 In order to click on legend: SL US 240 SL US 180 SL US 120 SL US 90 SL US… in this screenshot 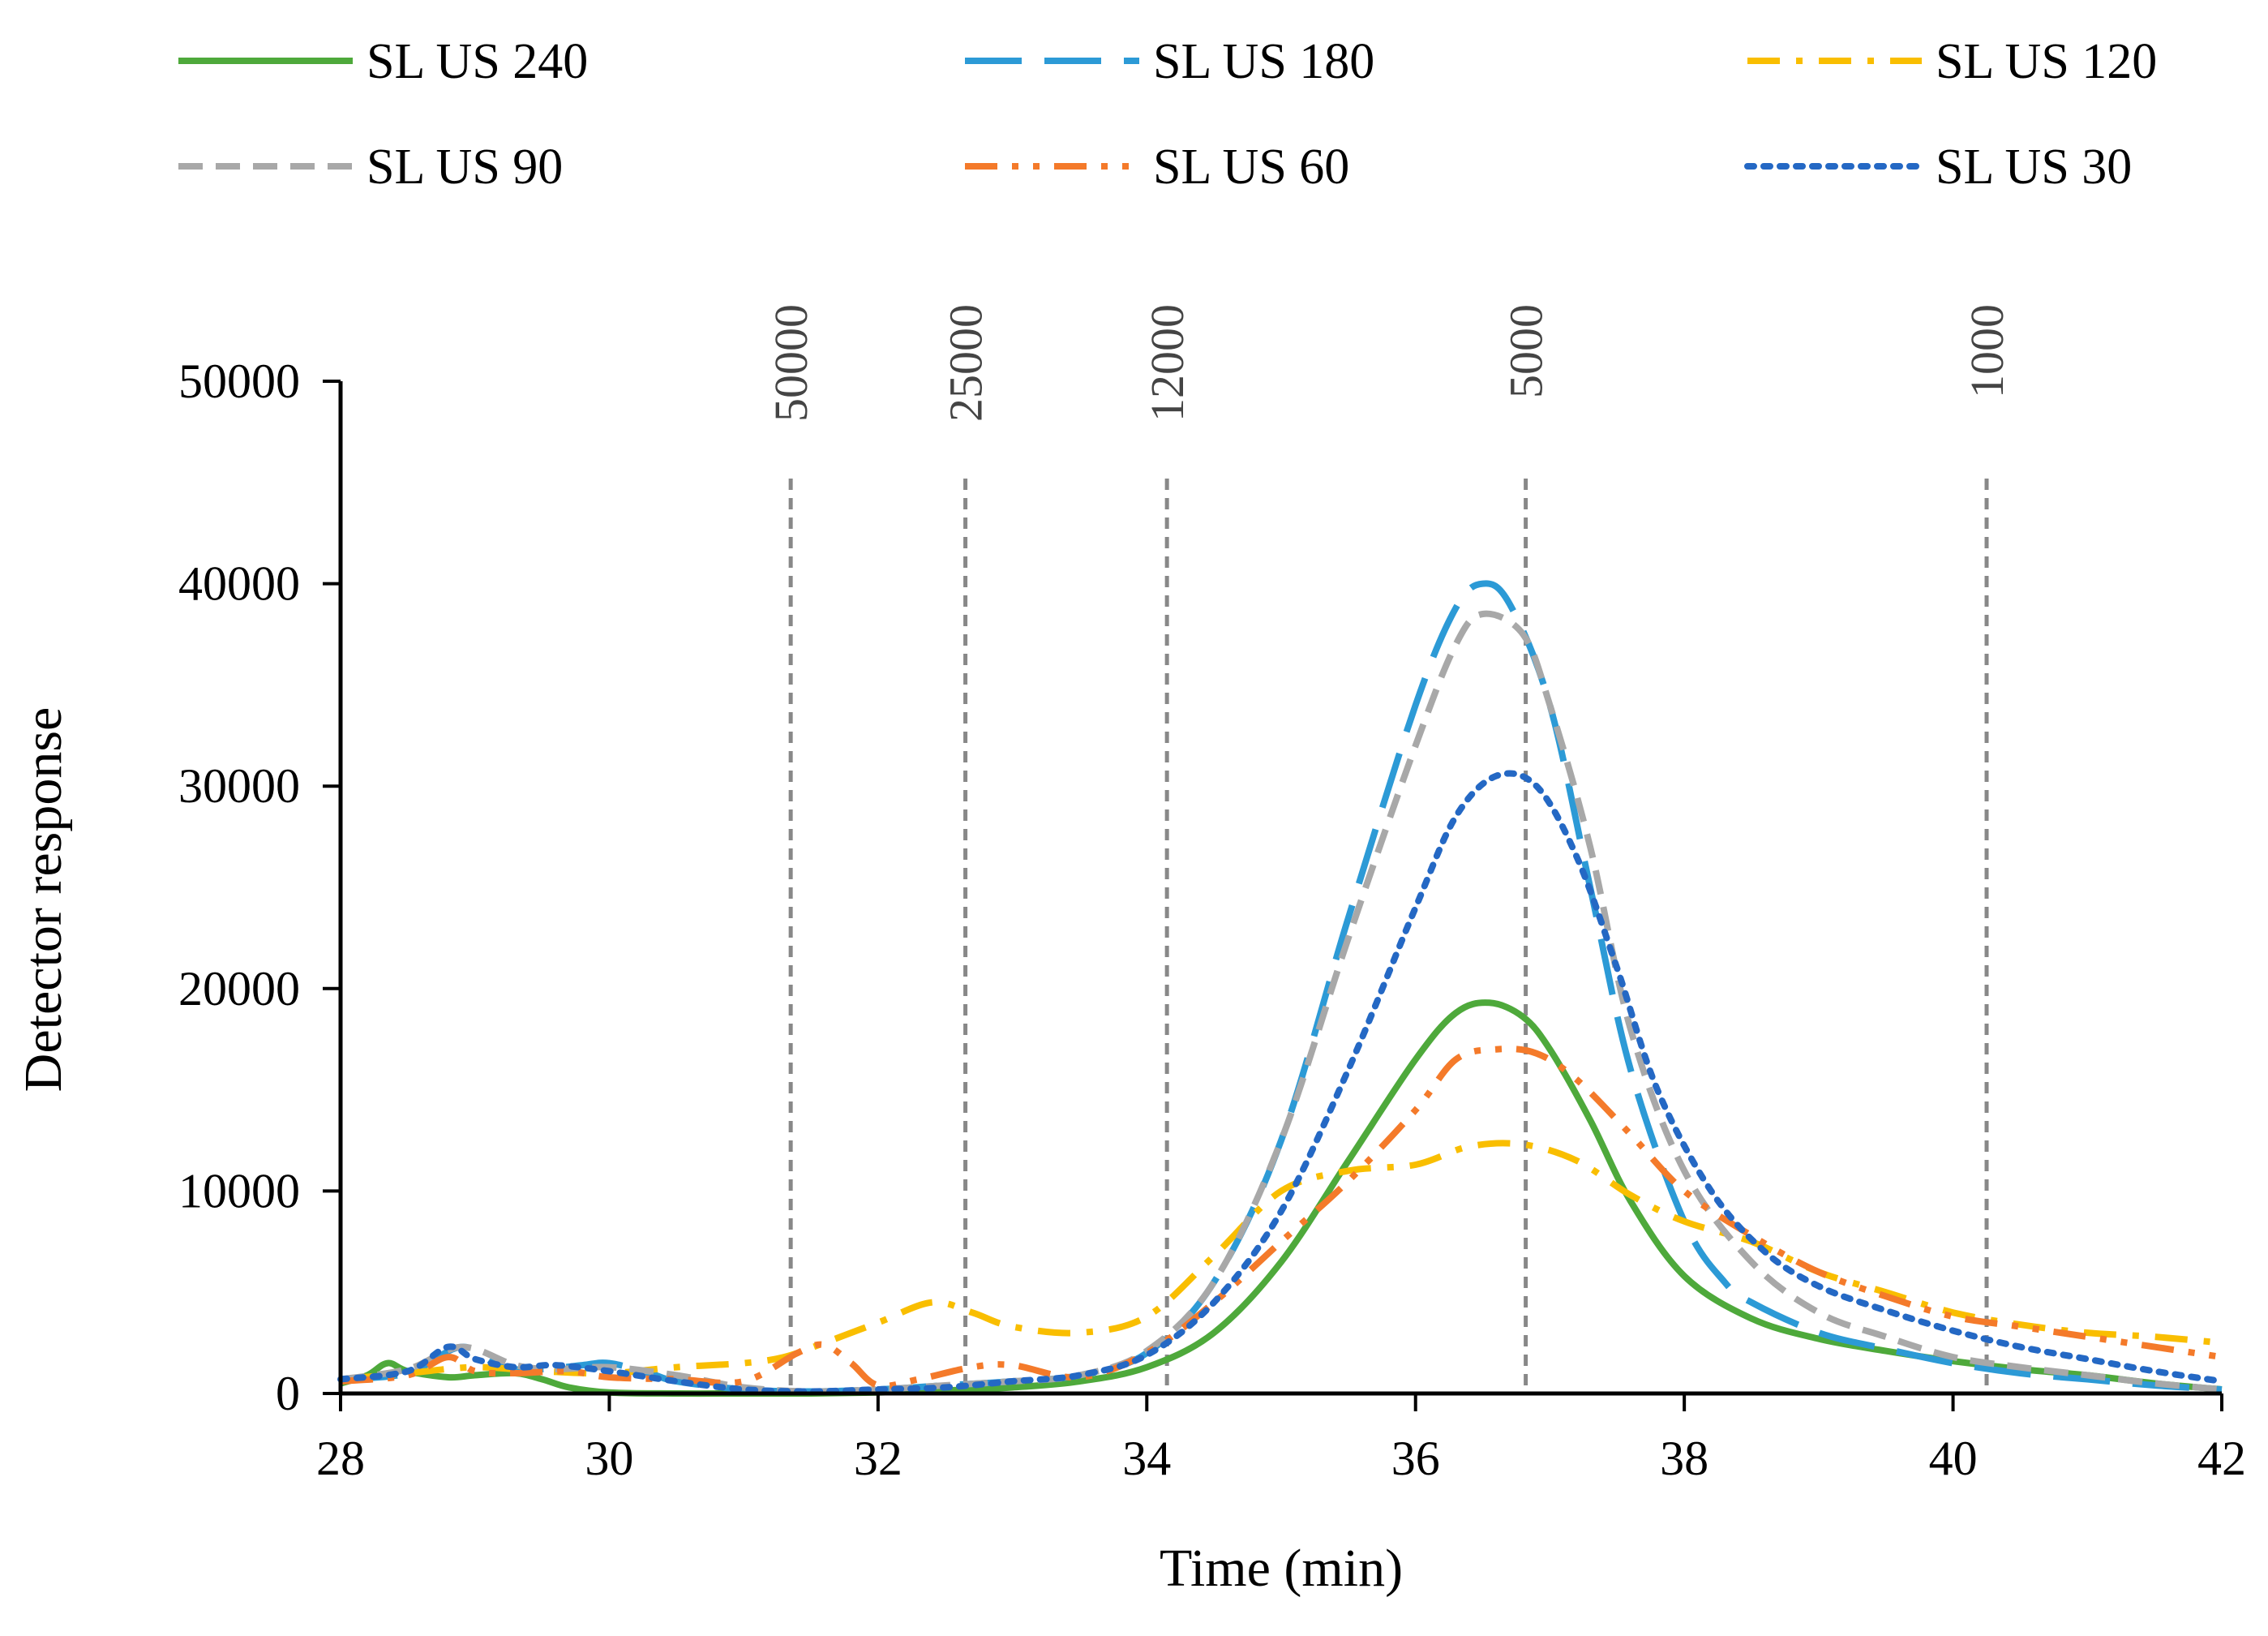, I will do `click(1167, 114)`.